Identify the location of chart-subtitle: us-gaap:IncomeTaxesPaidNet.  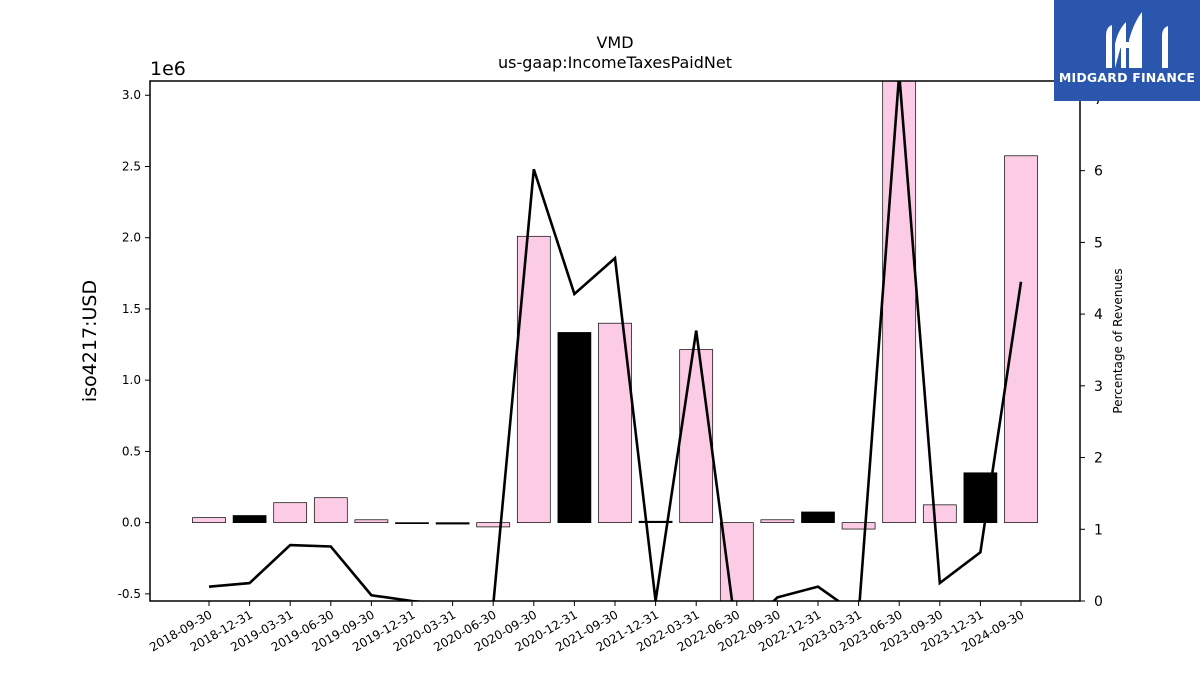
(615, 62).